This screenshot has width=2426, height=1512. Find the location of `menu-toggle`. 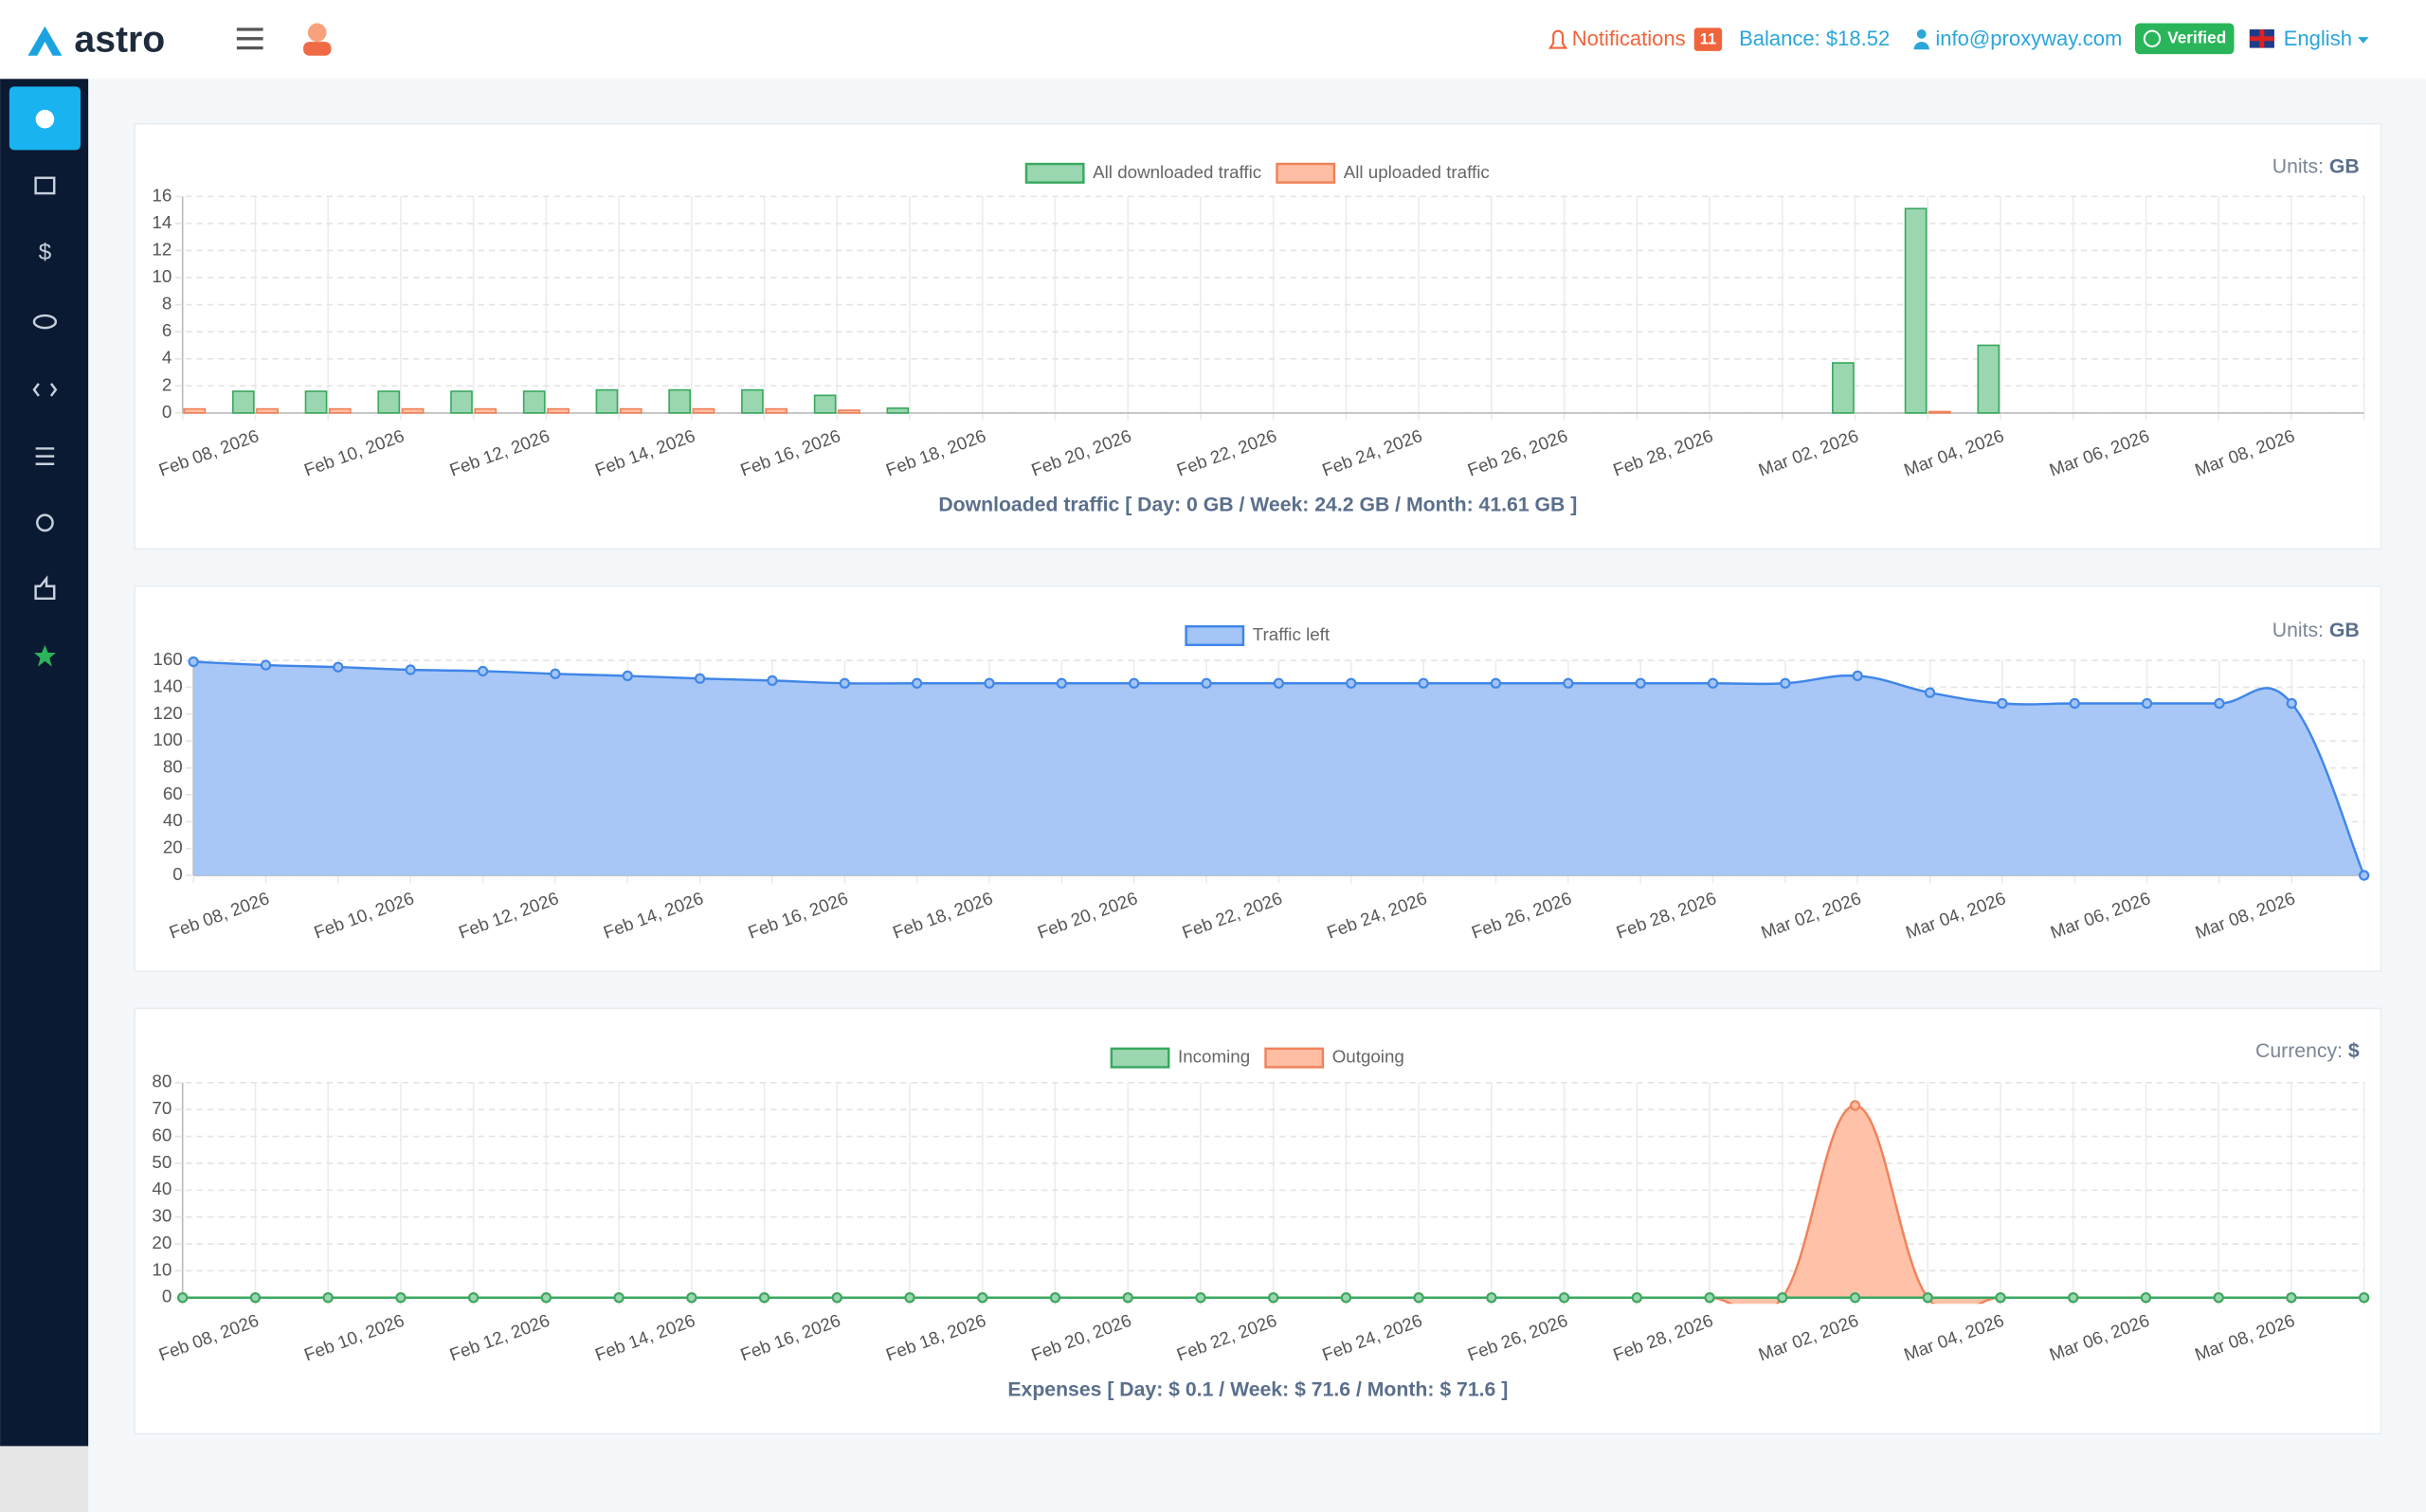

menu-toggle is located at coordinates (249, 38).